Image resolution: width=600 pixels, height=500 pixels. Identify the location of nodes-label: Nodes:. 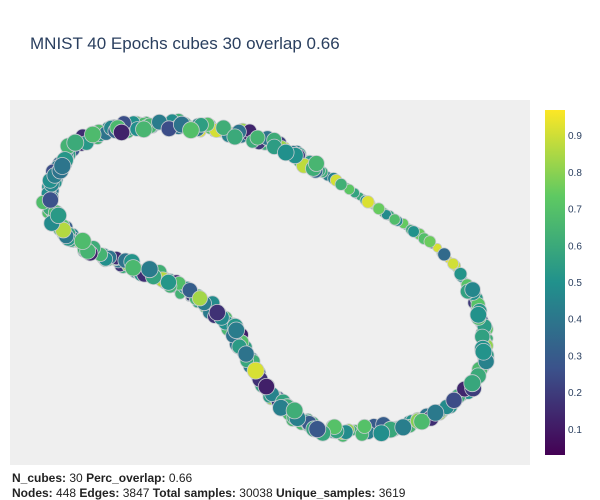
(32, 493).